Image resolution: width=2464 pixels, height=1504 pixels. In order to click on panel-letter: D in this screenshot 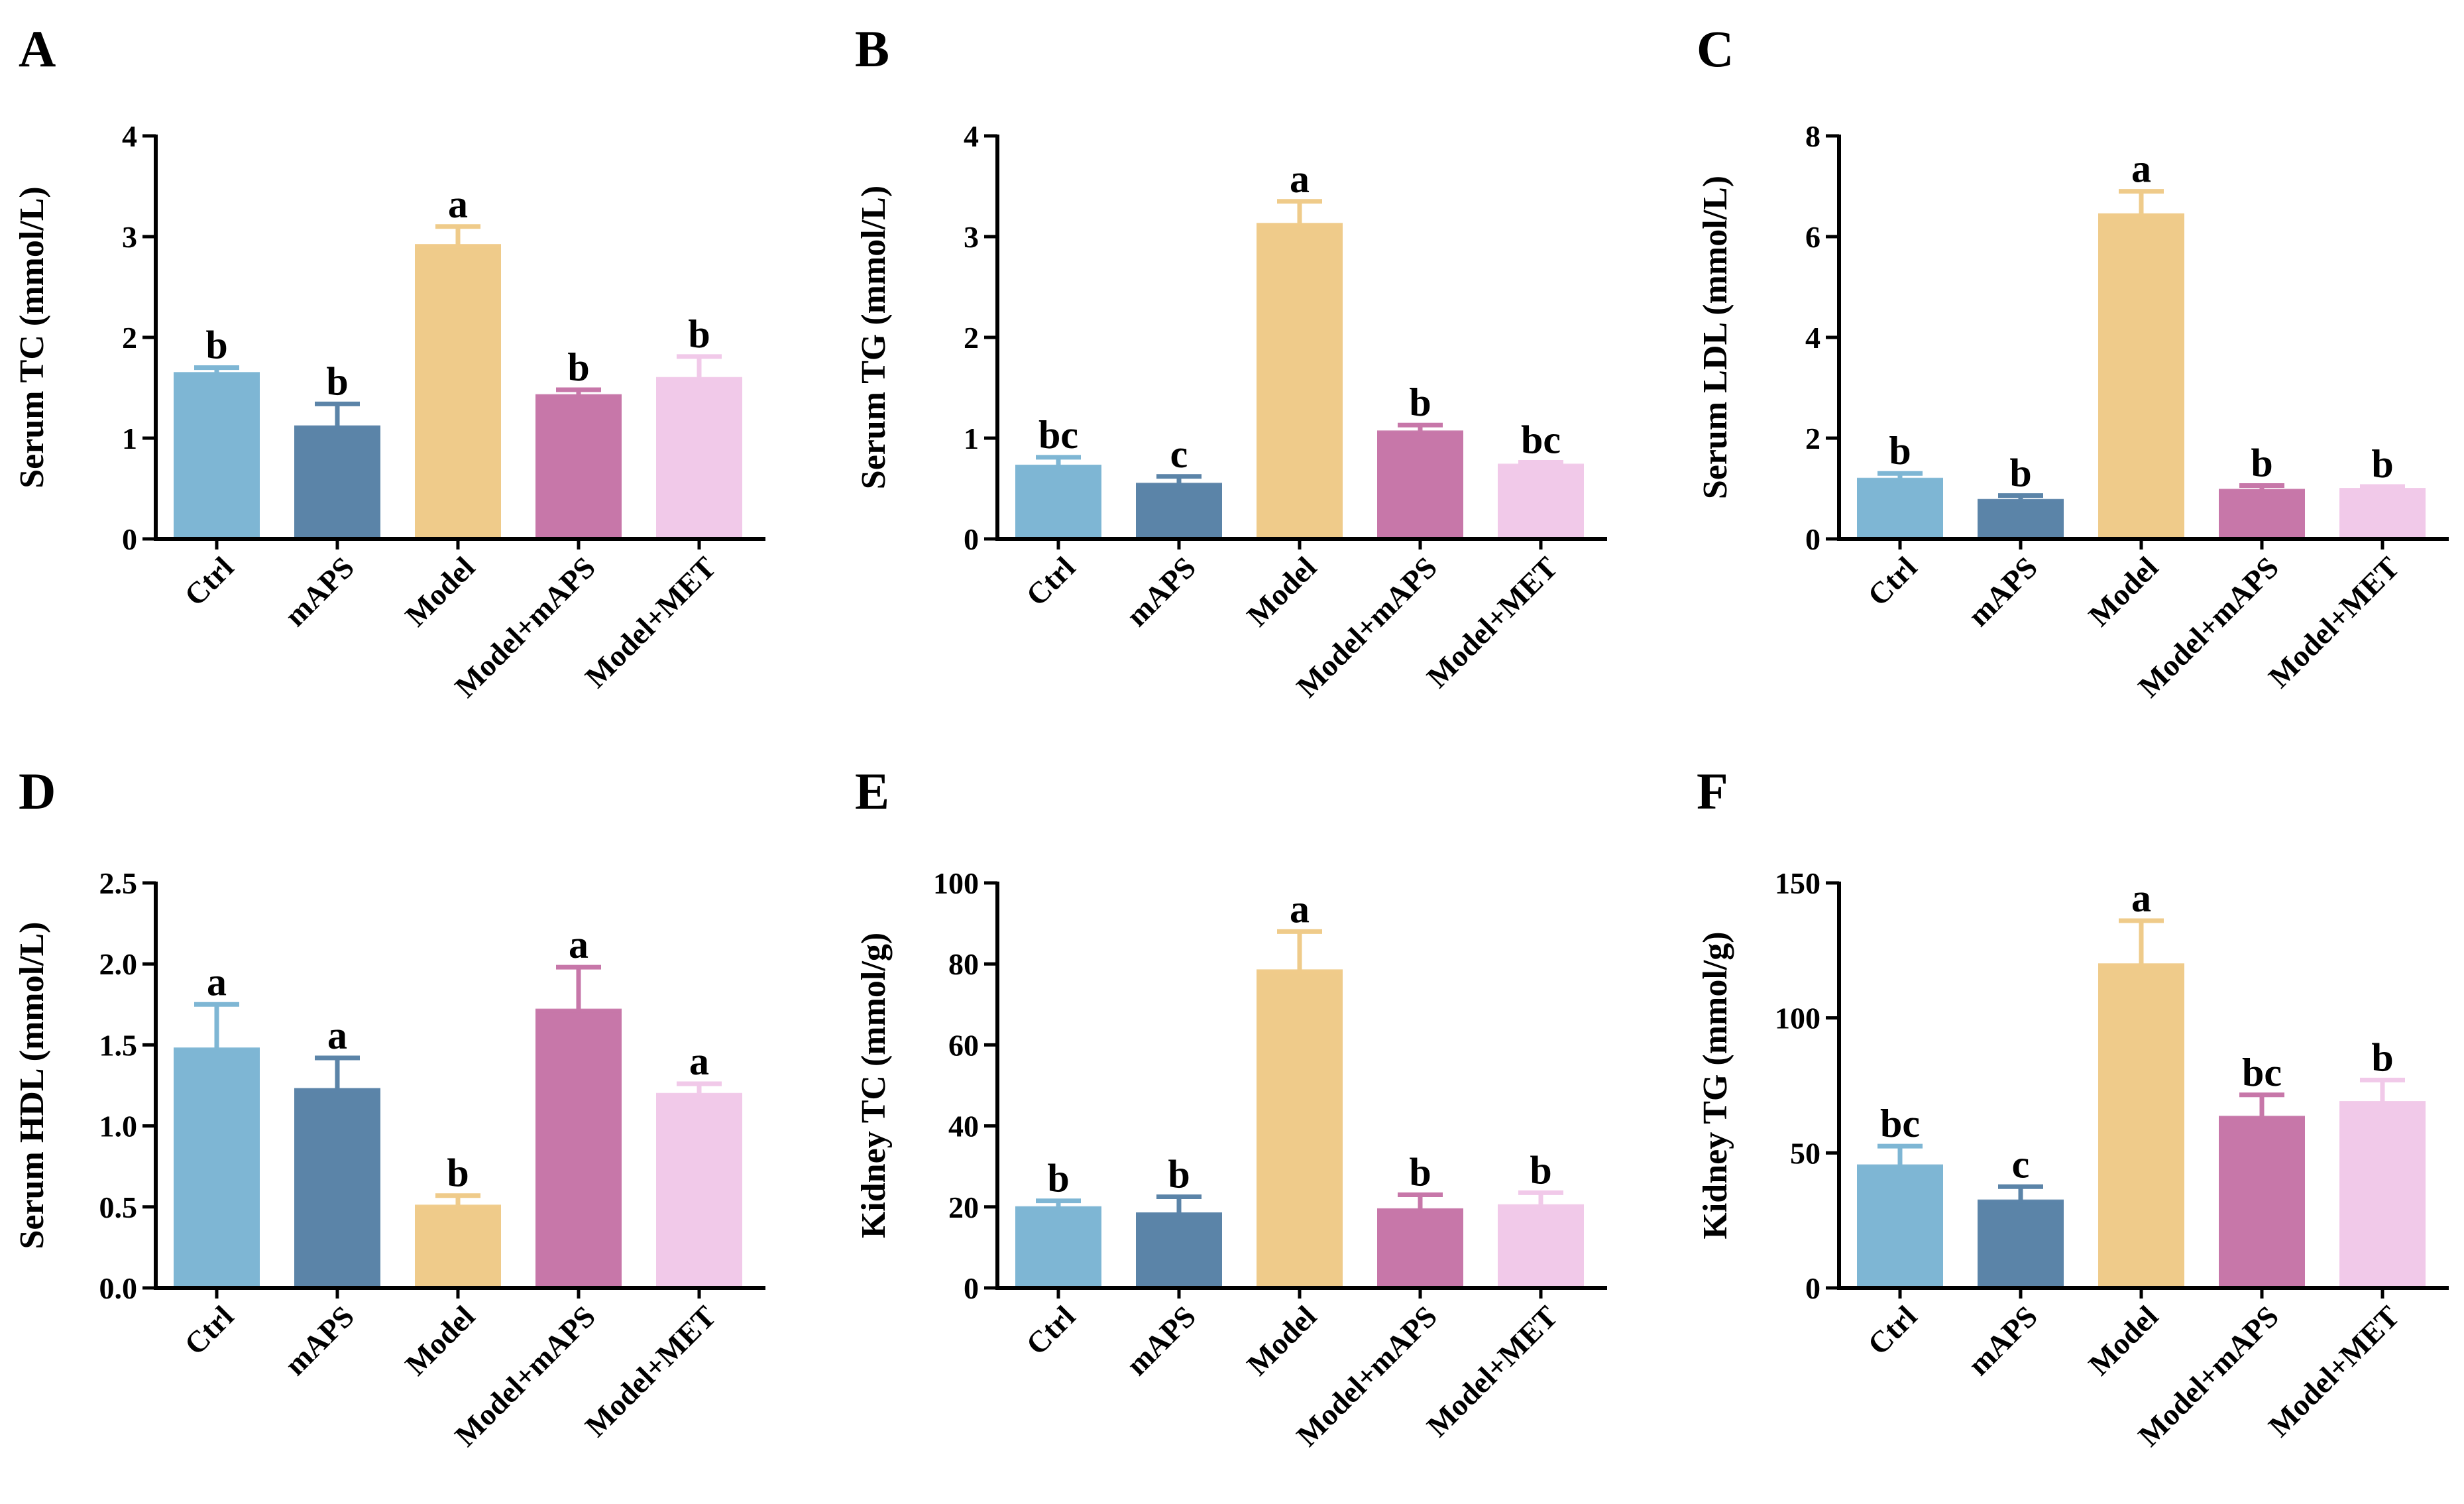, I will do `click(38, 791)`.